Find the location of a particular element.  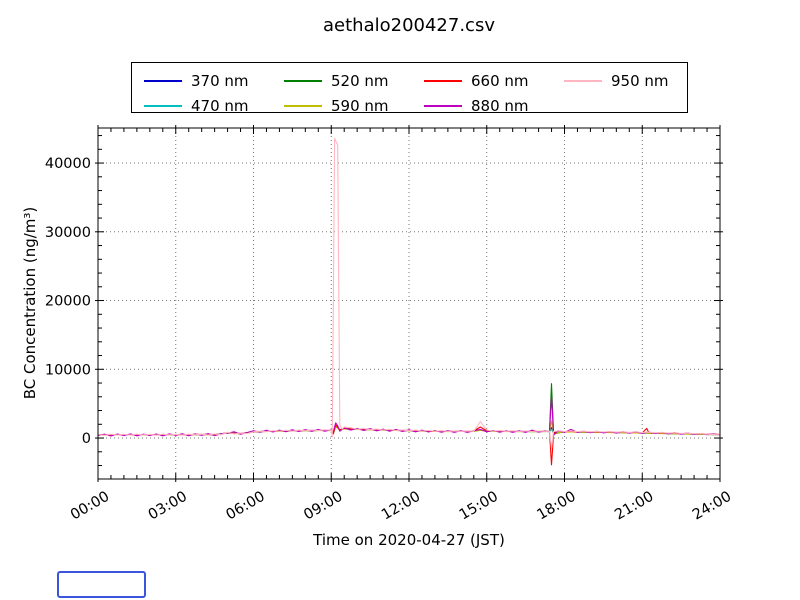

legend-label: 590 nm is located at coordinates (360, 105).